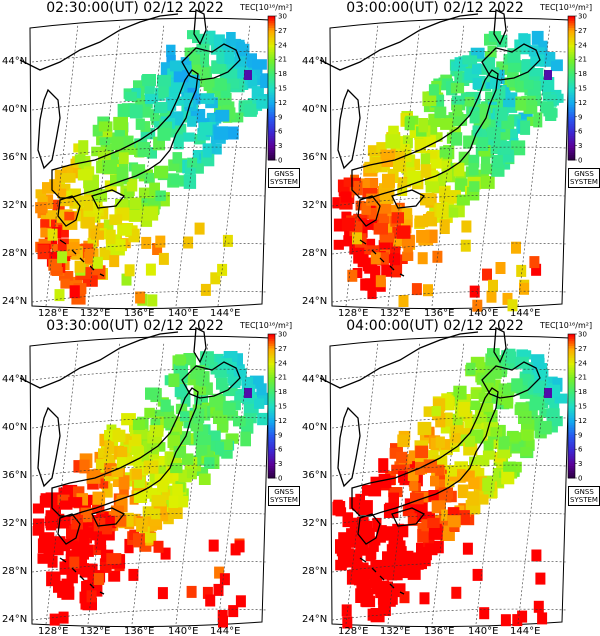 The width and height of the screenshot is (600, 636). What do you see at coordinates (584, 492) in the screenshot?
I see `badge-line1: GNSS` at bounding box center [584, 492].